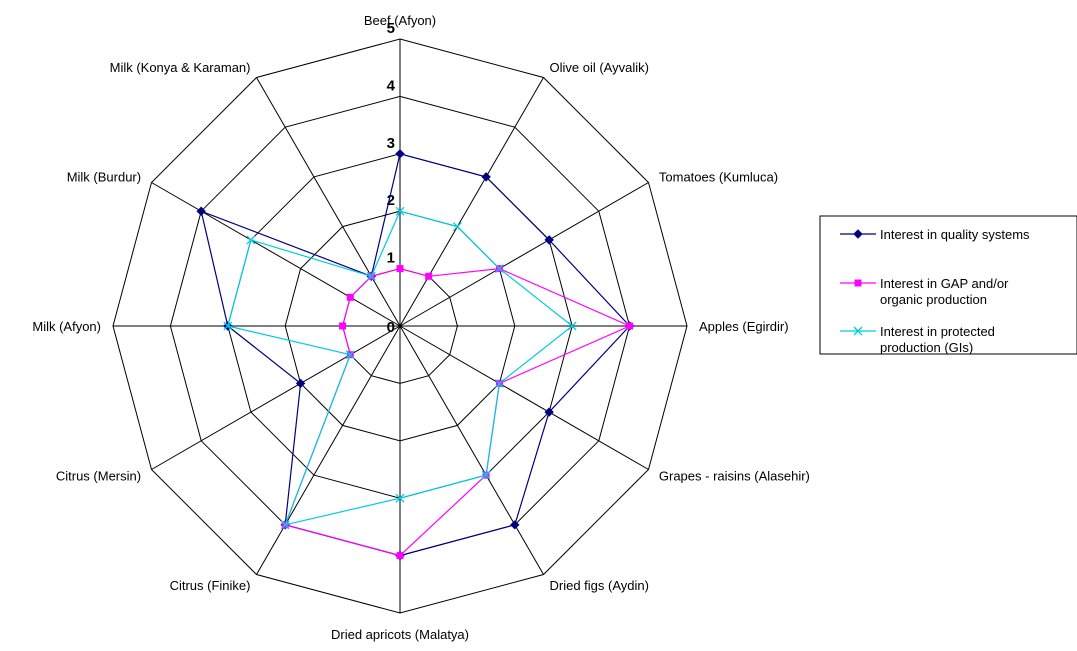 The height and width of the screenshot is (651, 1077). What do you see at coordinates (66, 326) in the screenshot?
I see `category-label-milk-afyon: Milk (Afyon)` at bounding box center [66, 326].